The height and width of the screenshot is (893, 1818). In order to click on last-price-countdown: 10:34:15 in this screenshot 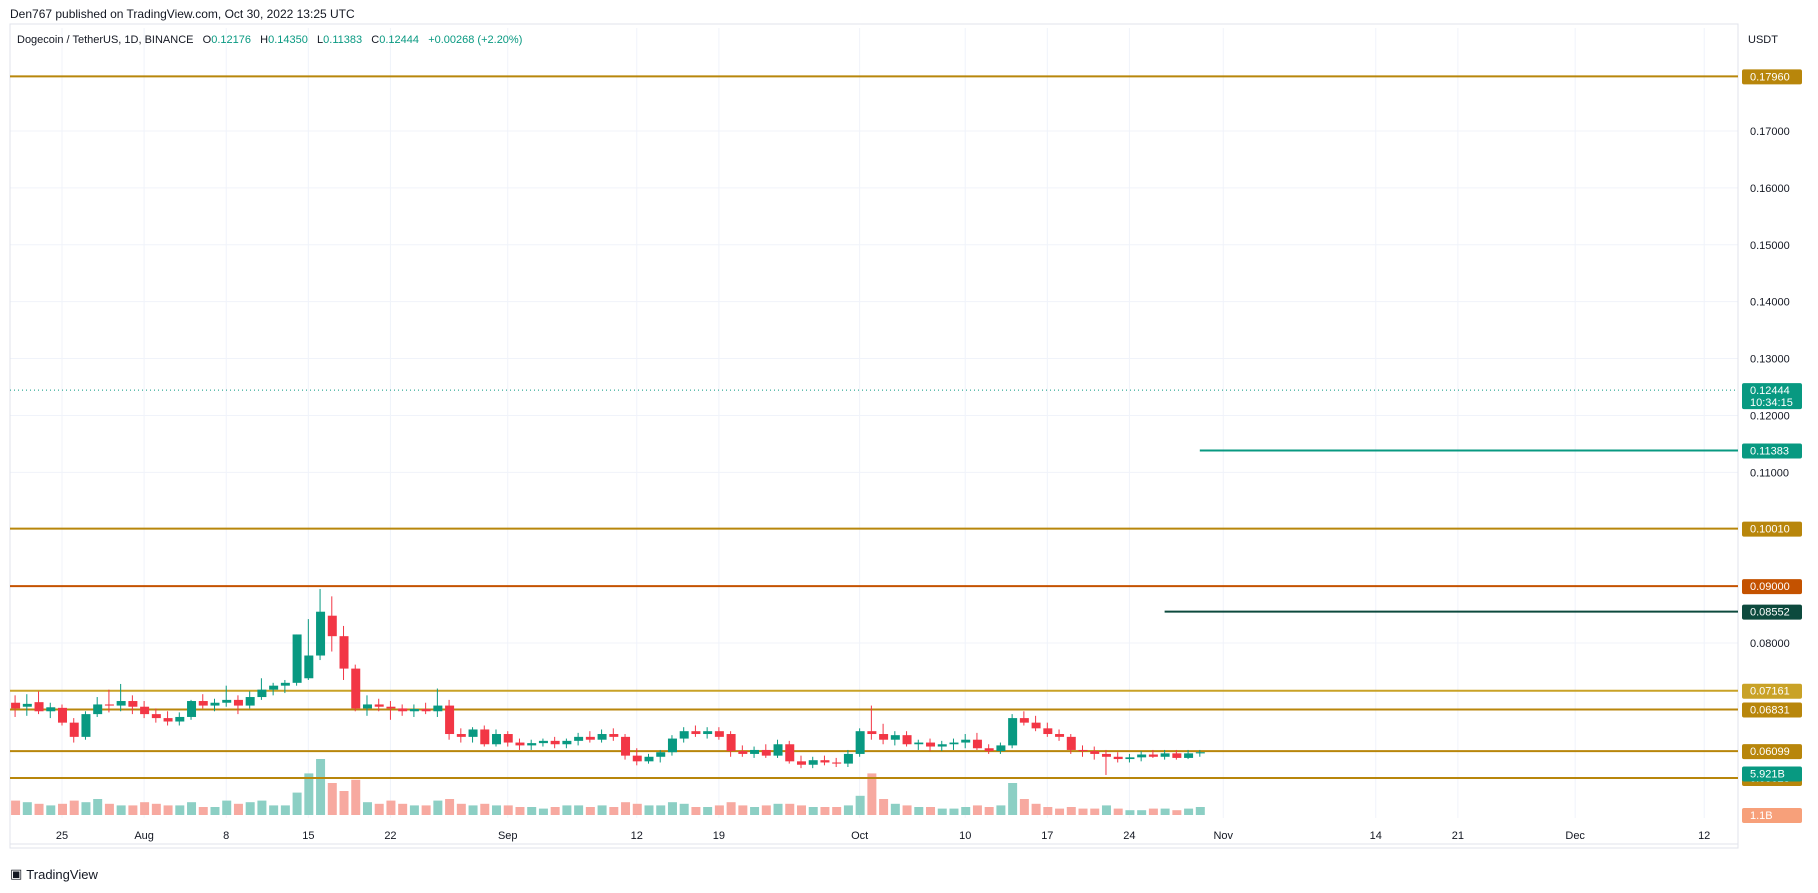, I will do `click(1771, 403)`.